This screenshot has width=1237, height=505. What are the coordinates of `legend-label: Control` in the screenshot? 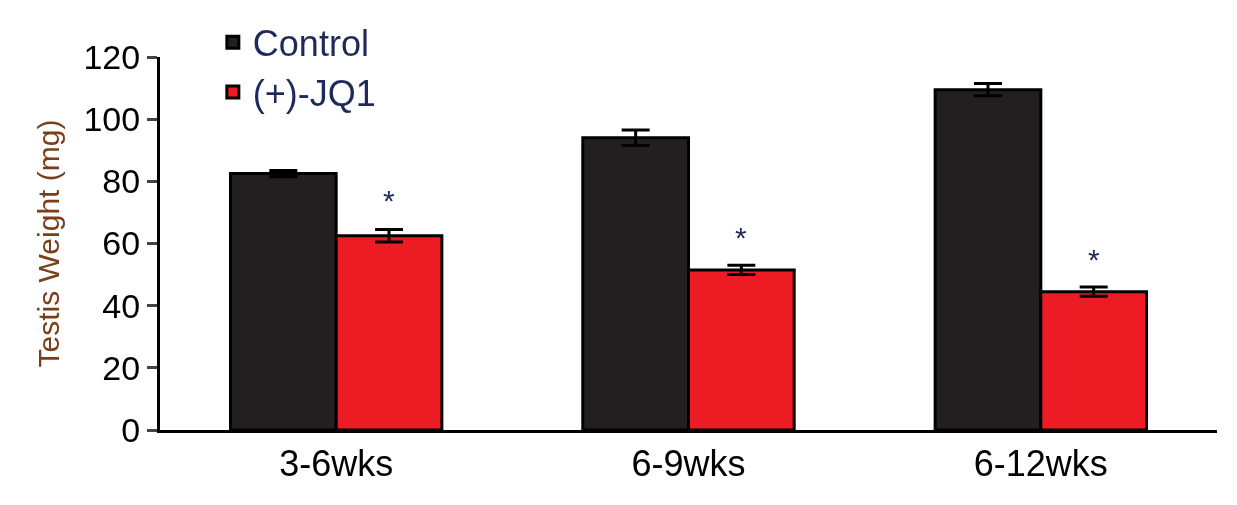 It's located at (310, 44).